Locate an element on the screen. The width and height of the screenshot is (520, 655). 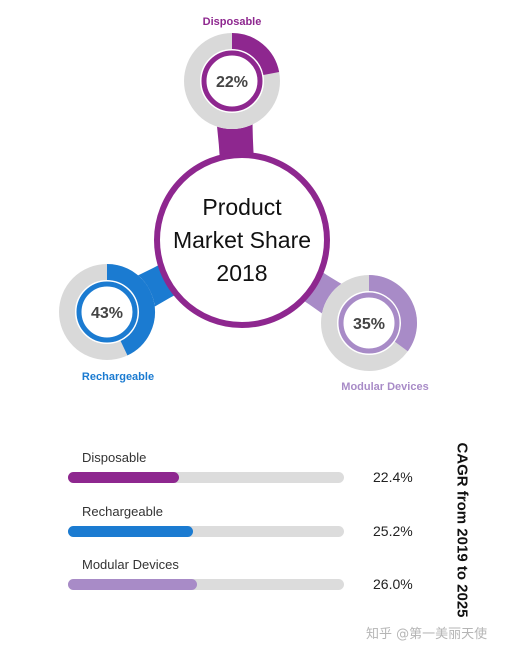
bar-fill-modular is located at coordinates (132, 584).